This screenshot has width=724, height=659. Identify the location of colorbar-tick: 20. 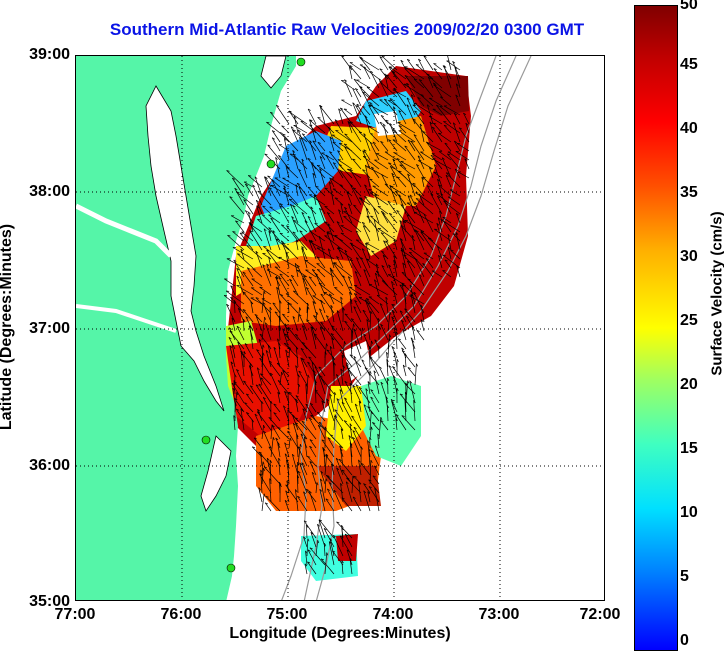
(689, 384).